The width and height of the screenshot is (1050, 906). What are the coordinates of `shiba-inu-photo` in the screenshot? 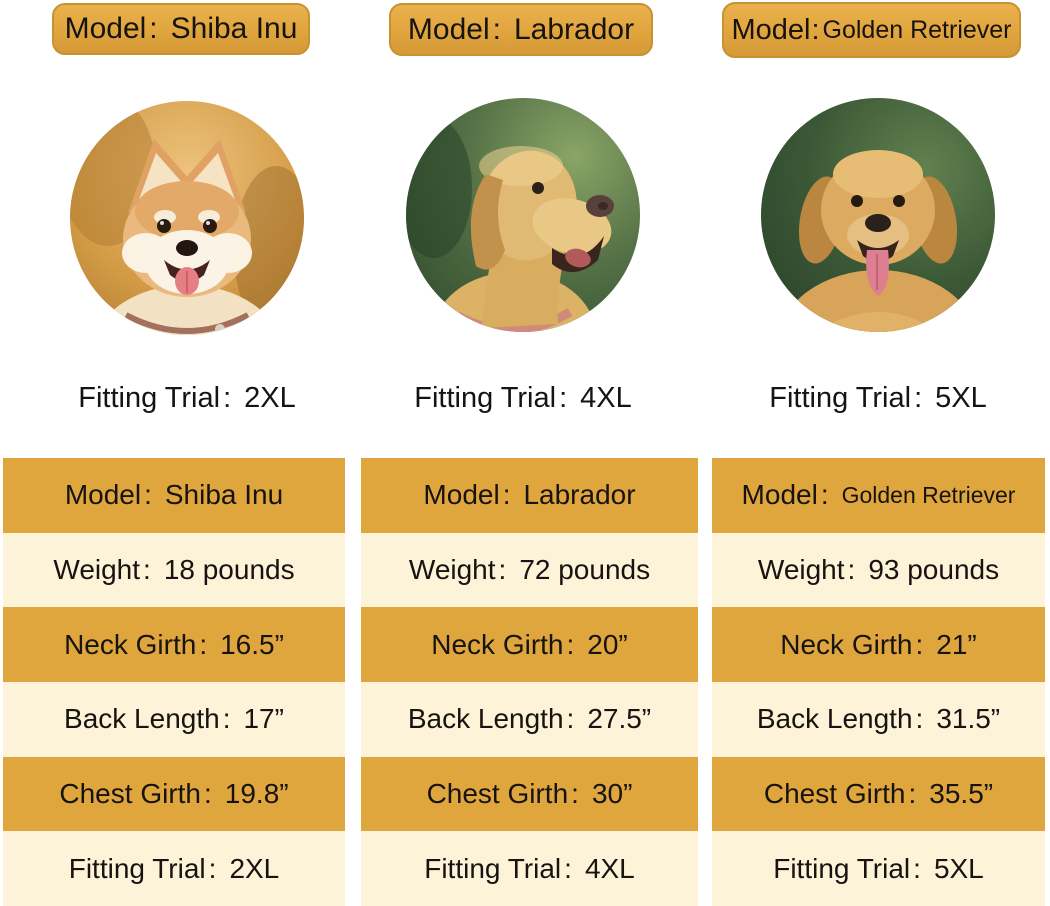 It's located at (187, 218).